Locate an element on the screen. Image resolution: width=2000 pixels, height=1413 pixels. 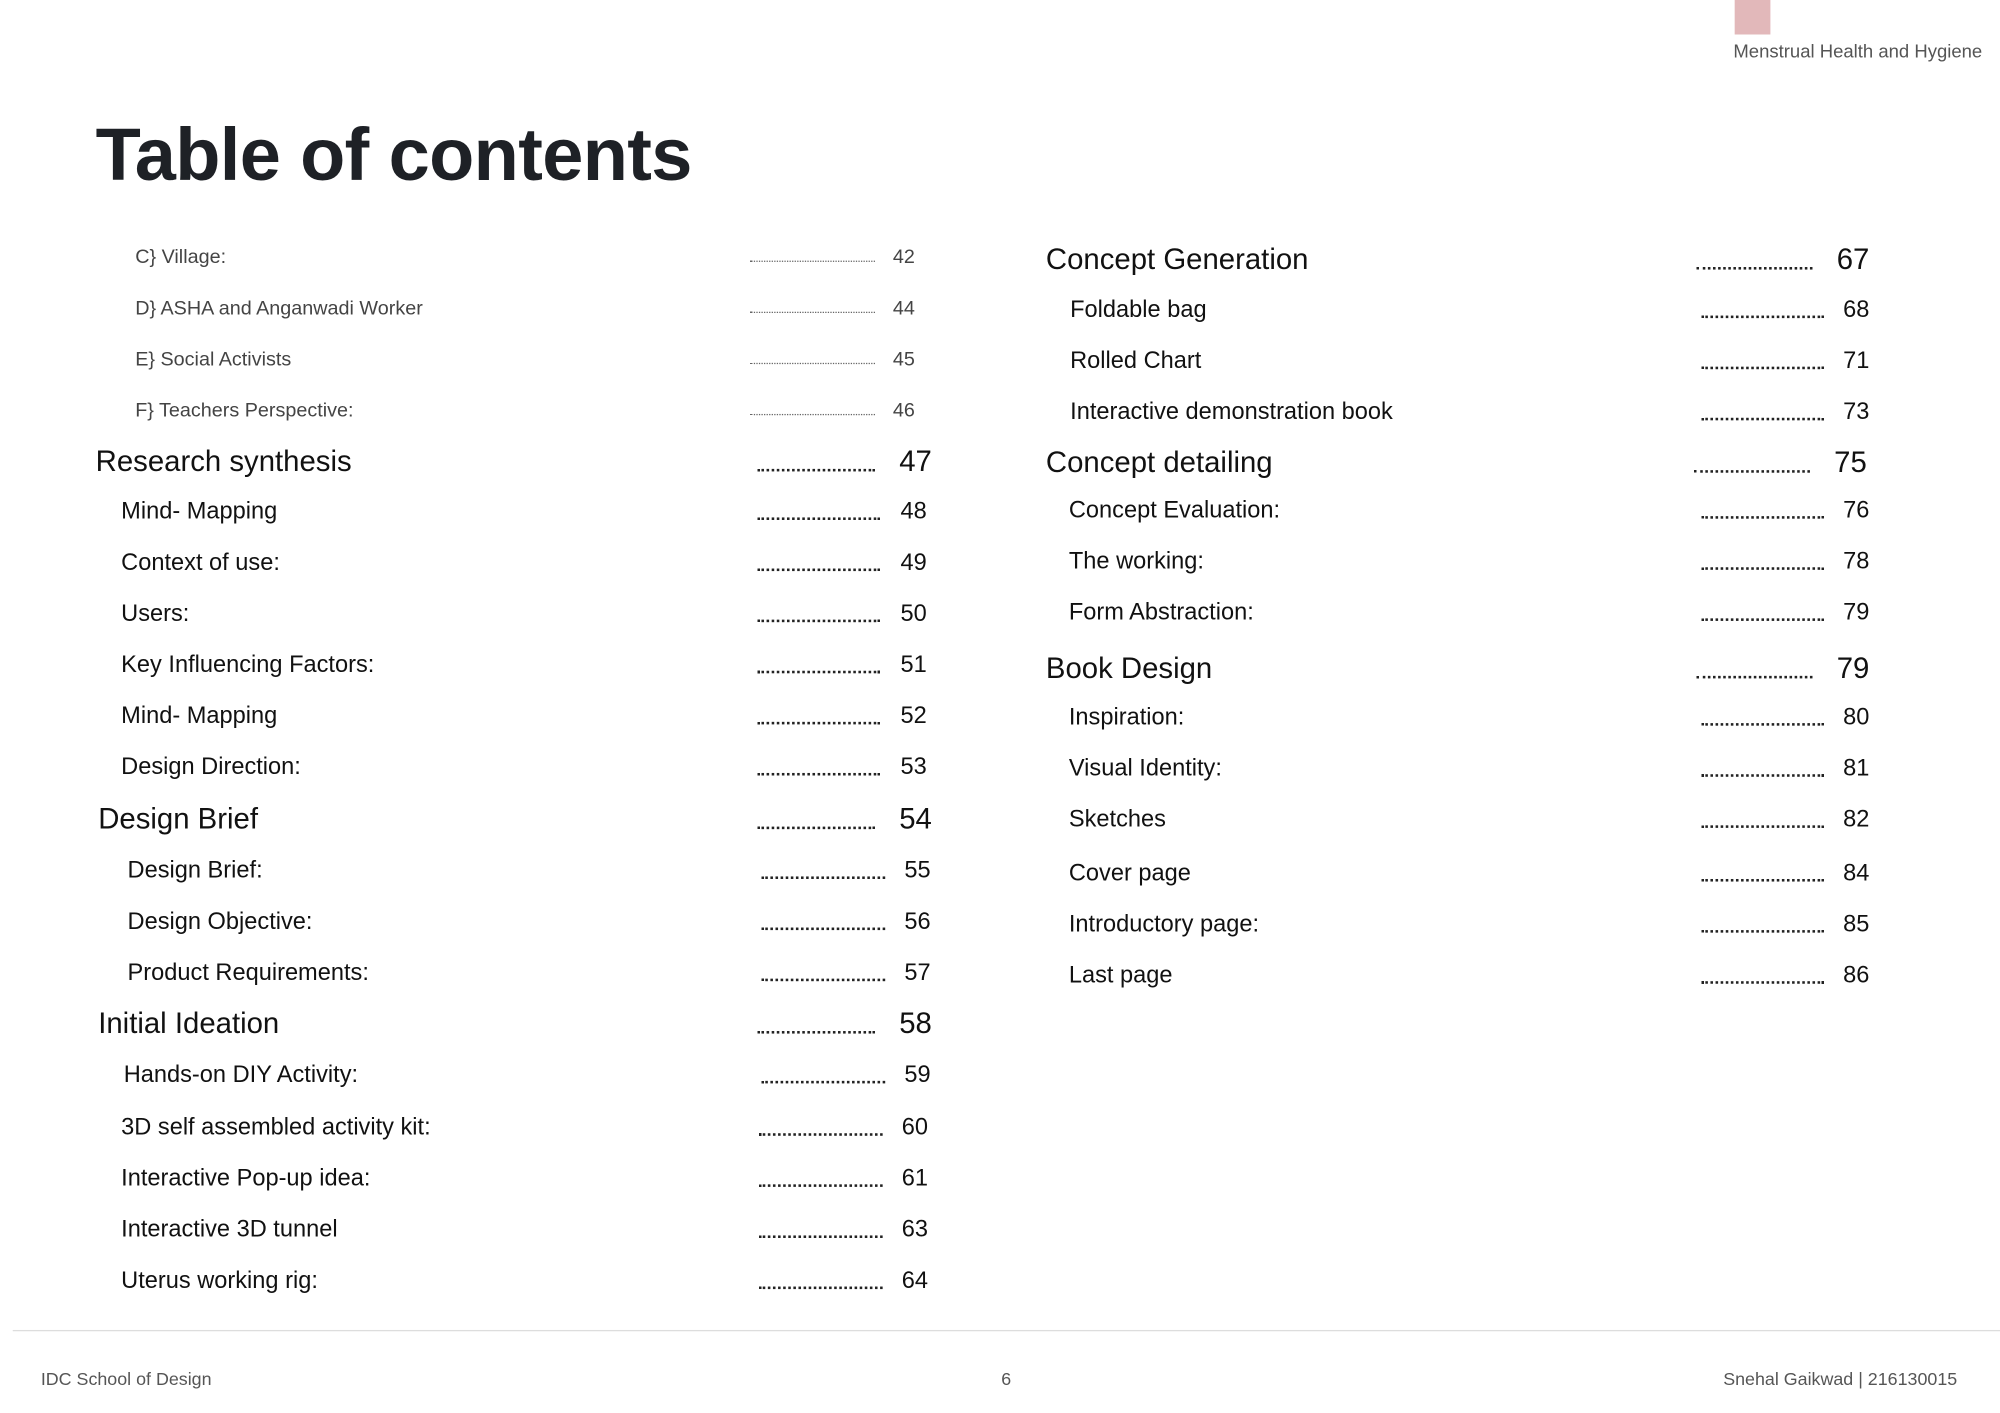
toc-page-number: 80 is located at coordinates (1856, 716).